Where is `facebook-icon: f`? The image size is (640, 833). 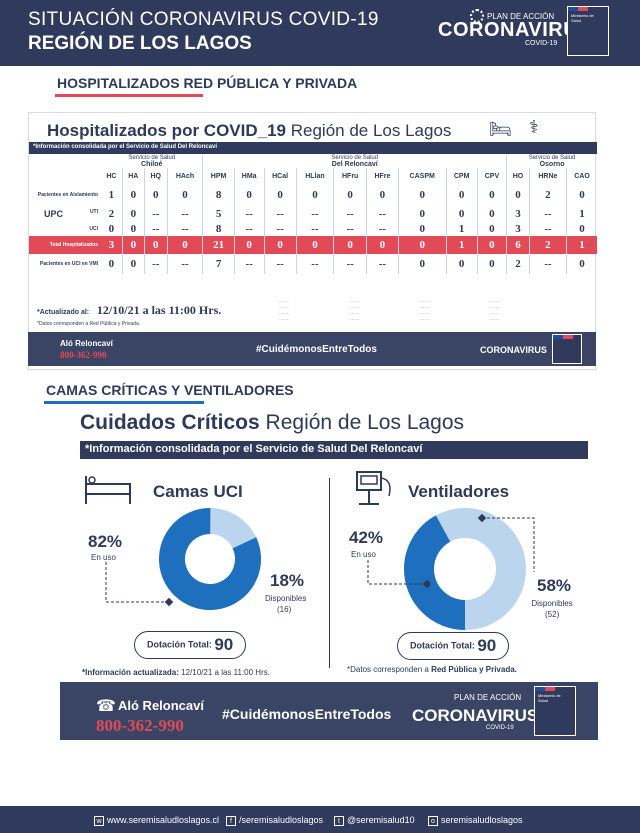 facebook-icon: f is located at coordinates (231, 820).